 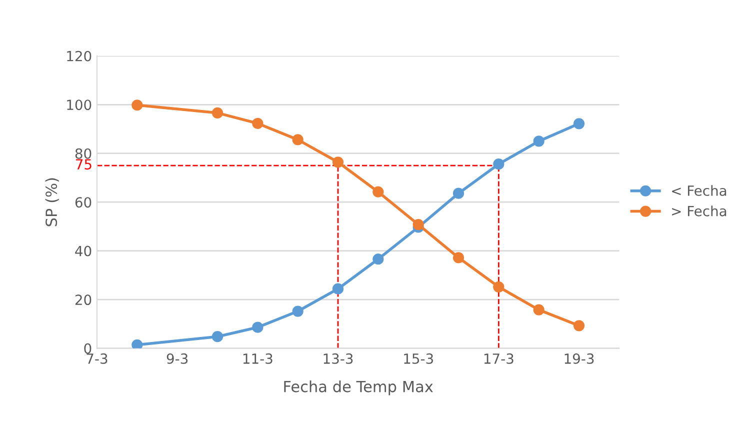 What do you see at coordinates (338, 358) in the screenshot?
I see `x-tick-label: 13-3` at bounding box center [338, 358].